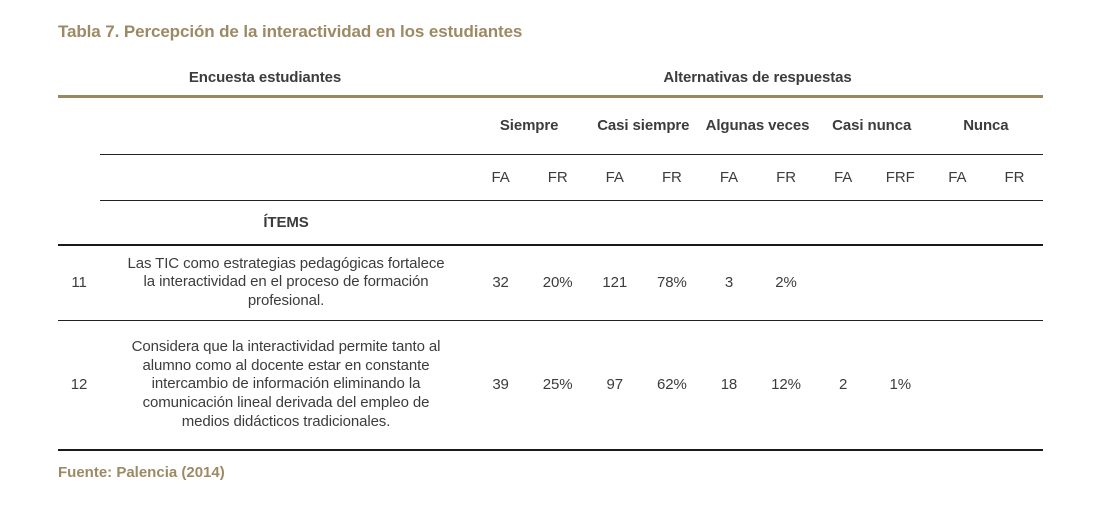 The image size is (1111, 517). Describe the element at coordinates (558, 283) in the screenshot. I see `value-cell: 20%` at that location.